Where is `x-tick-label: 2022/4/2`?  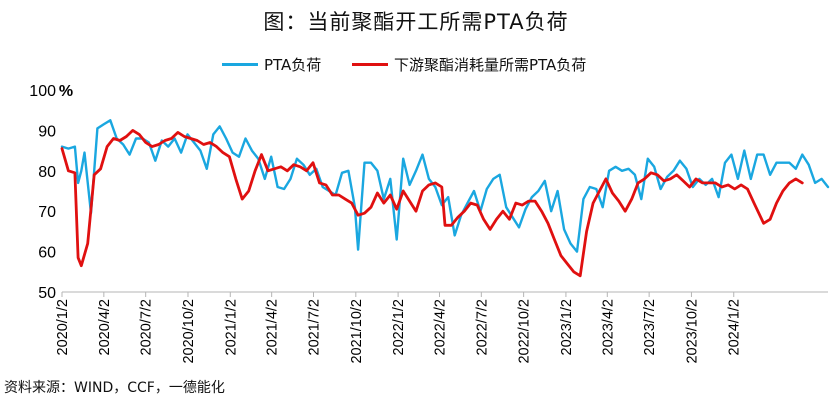
x-tick-label: 2022/4/2 is located at coordinates (440, 327).